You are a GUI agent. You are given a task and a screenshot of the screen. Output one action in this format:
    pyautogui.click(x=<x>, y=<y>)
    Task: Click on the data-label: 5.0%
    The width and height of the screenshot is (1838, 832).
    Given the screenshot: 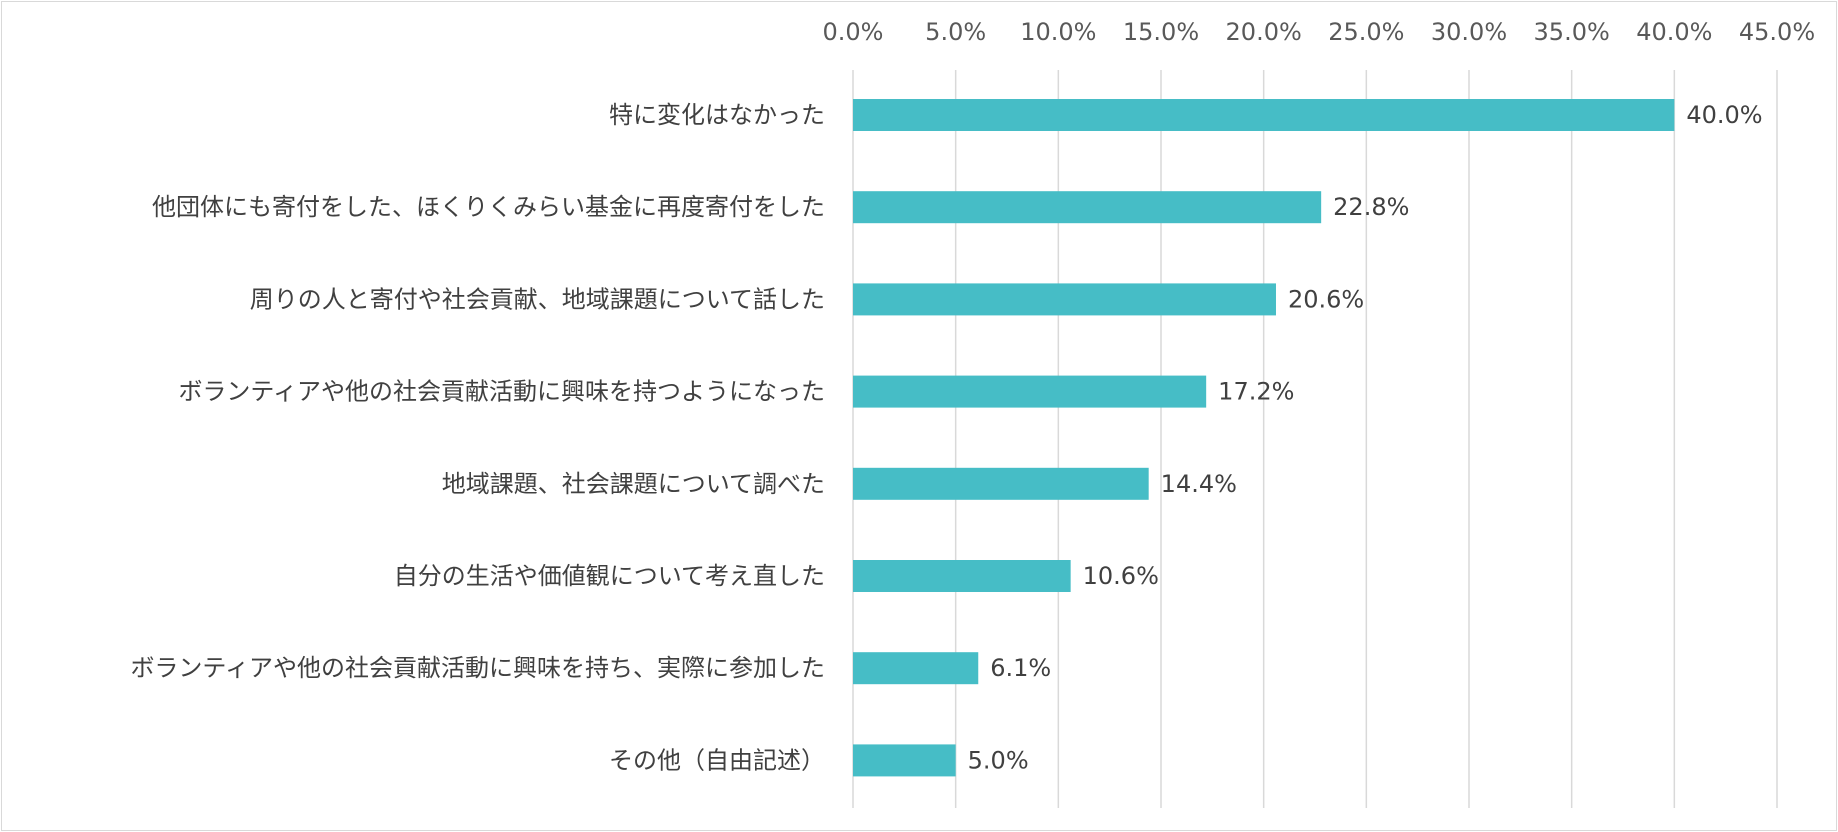 What is the action you would take?
    pyautogui.click(x=998, y=760)
    